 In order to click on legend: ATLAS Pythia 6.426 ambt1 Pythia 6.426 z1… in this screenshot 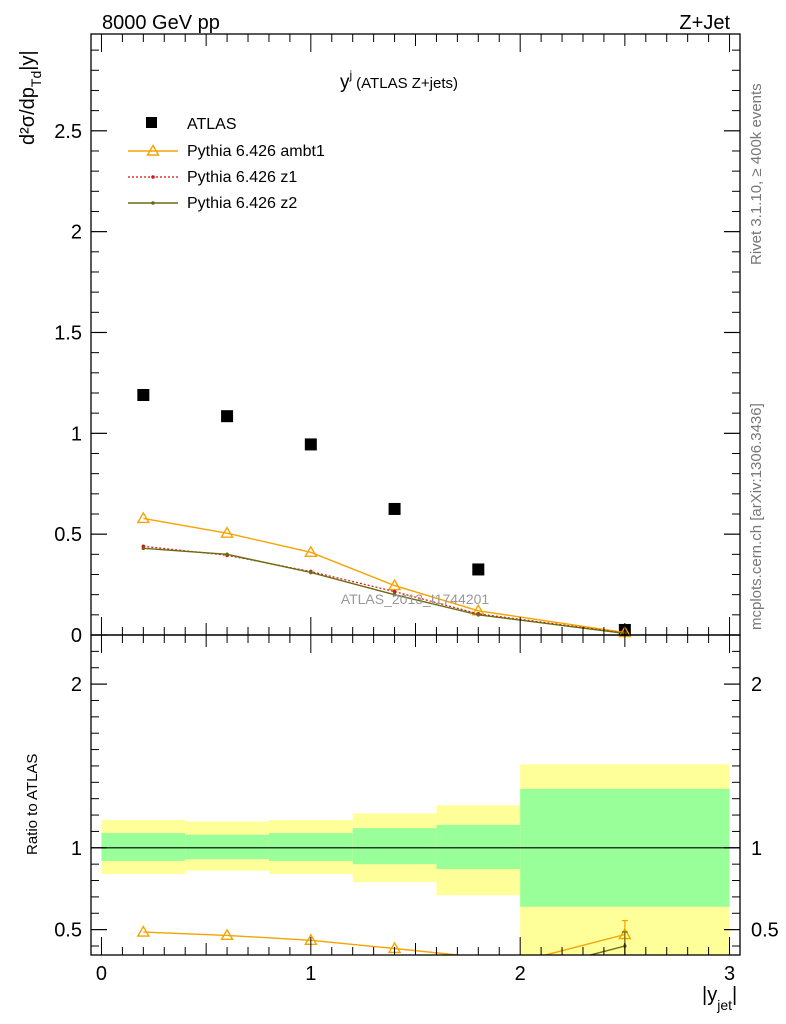, I will do `click(226, 164)`.